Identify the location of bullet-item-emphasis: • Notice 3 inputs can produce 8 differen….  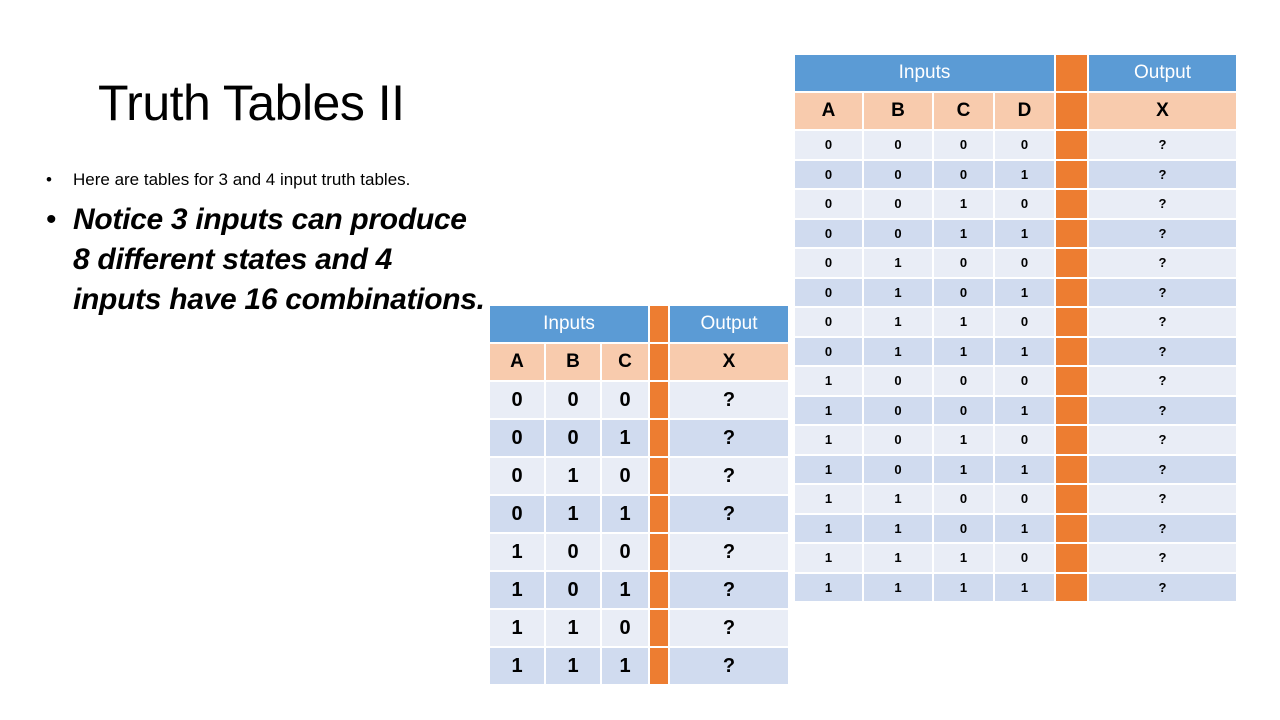
(266, 260).